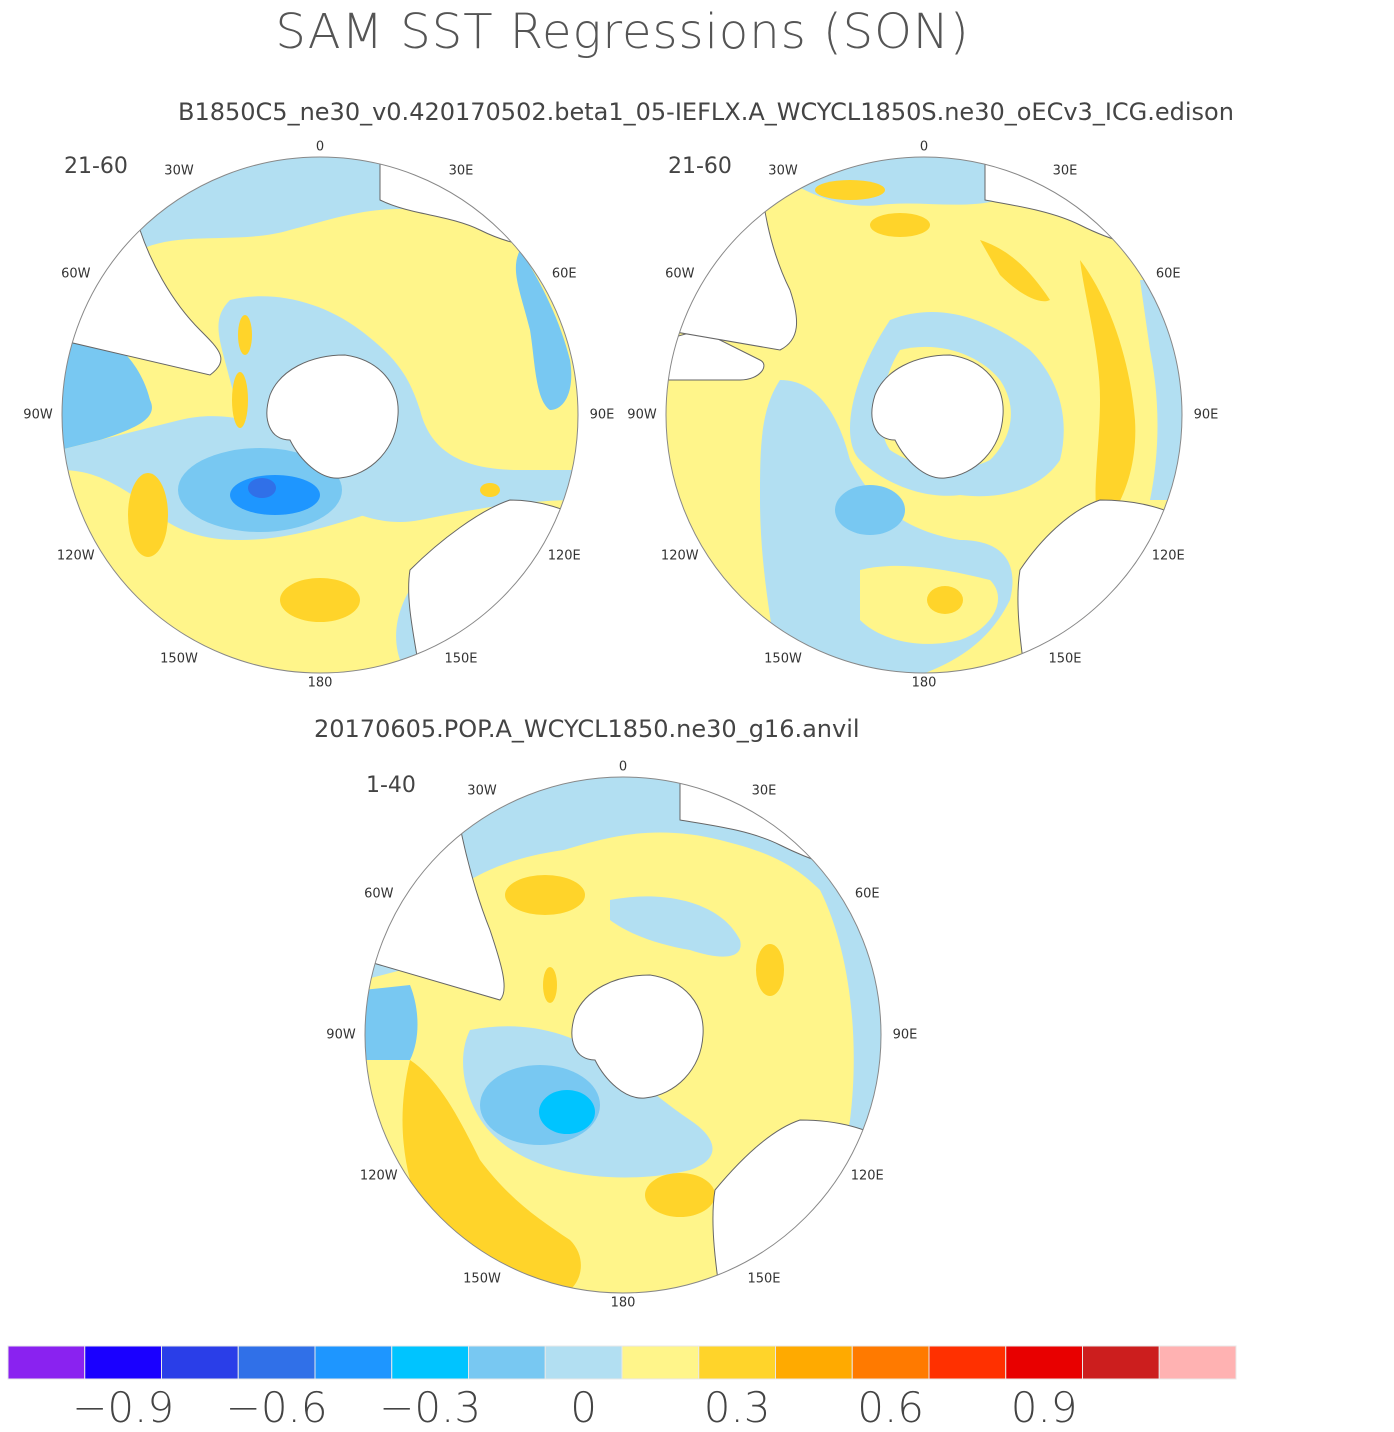 Image resolution: width=1394 pixels, height=1432 pixels. Describe the element at coordinates (583, 1407) in the screenshot. I see `colorbar-tick-label: 0` at that location.